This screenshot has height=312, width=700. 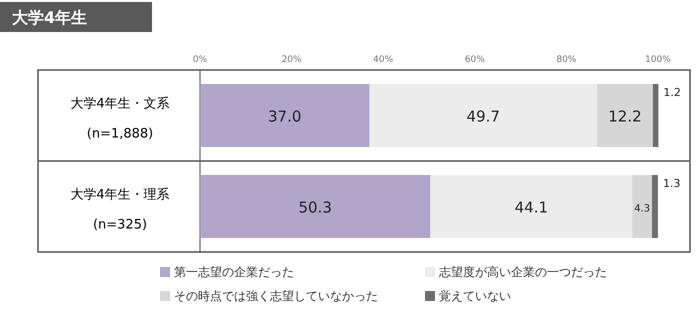 I want to click on legend-label: 志望度が高い企業の一つだった, so click(x=523, y=272).